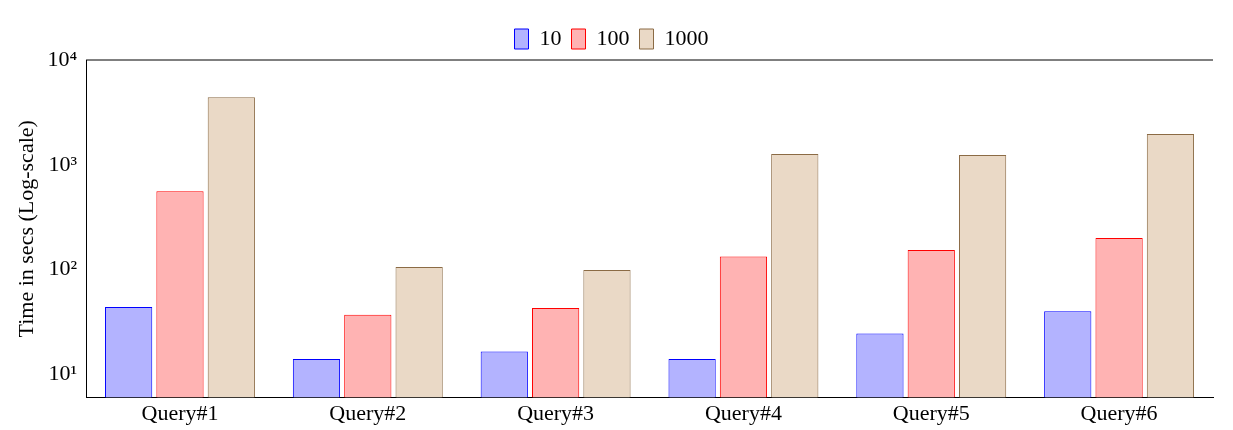  I want to click on y-tick-label: 10¹, so click(63, 373).